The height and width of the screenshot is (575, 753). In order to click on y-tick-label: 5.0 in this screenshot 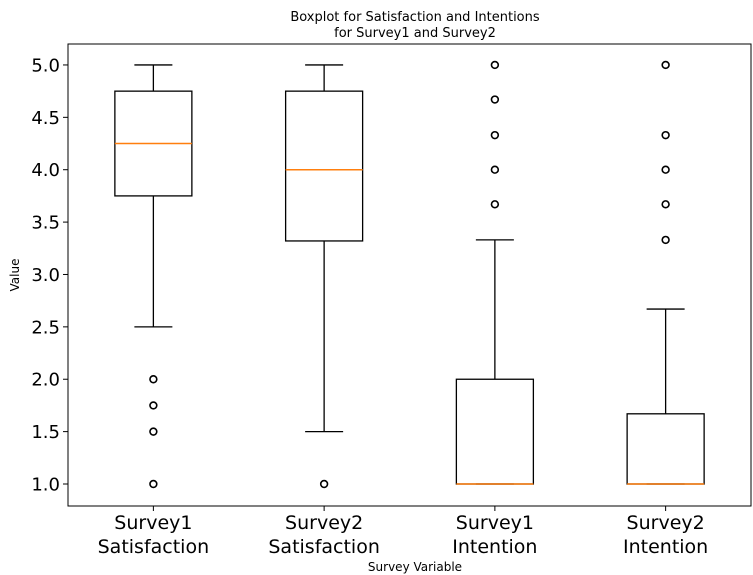, I will do `click(45, 65)`.